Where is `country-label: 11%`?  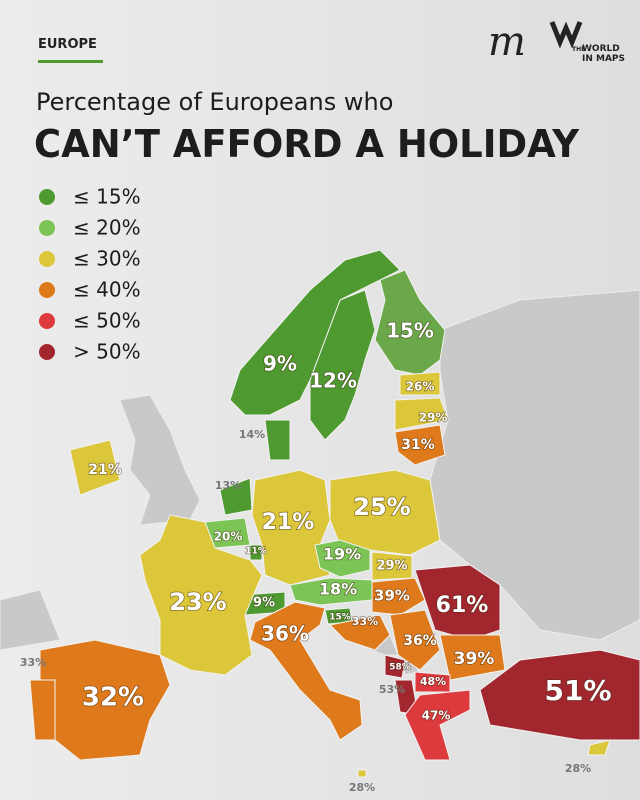
country-label: 11% is located at coordinates (256, 552).